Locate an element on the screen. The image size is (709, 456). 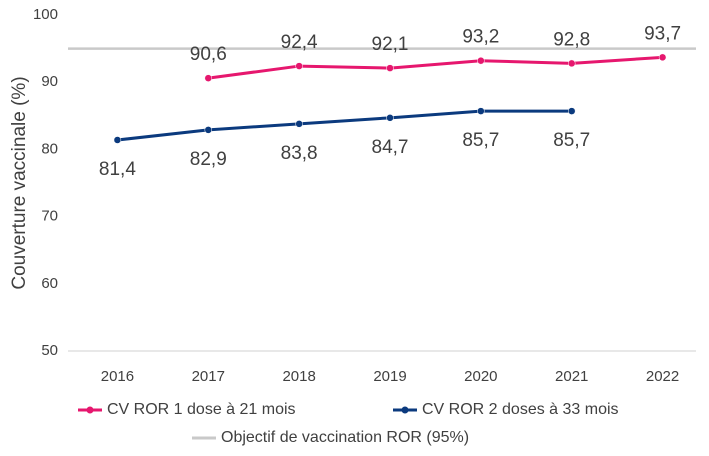
data-label: 83,8 is located at coordinates (299, 153).